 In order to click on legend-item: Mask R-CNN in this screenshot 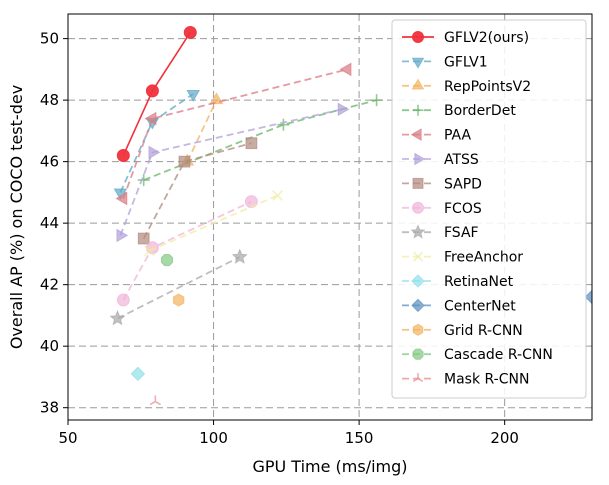, I will do `click(465, 380)`.